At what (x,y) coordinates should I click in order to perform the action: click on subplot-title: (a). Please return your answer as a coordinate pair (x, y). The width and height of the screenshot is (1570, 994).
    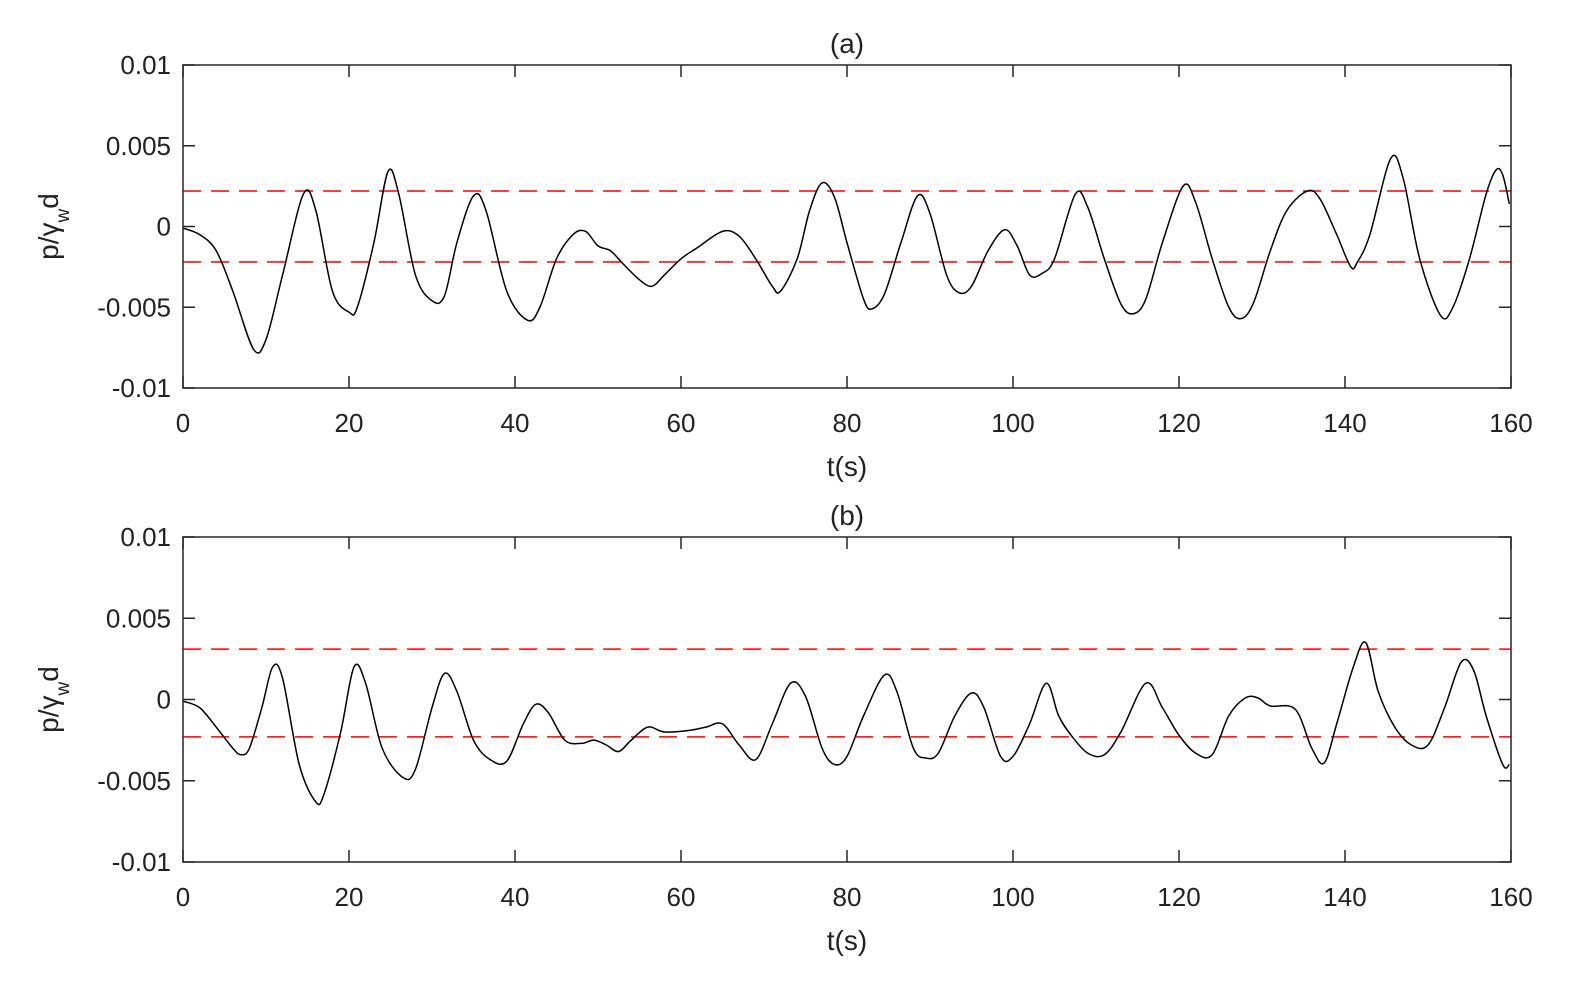
    Looking at the image, I should click on (847, 43).